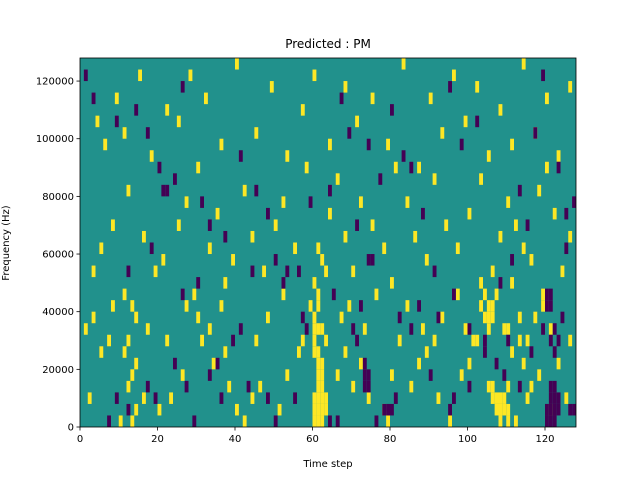 The image size is (640, 480). I want to click on x-axis-label: Time step, so click(327, 464).